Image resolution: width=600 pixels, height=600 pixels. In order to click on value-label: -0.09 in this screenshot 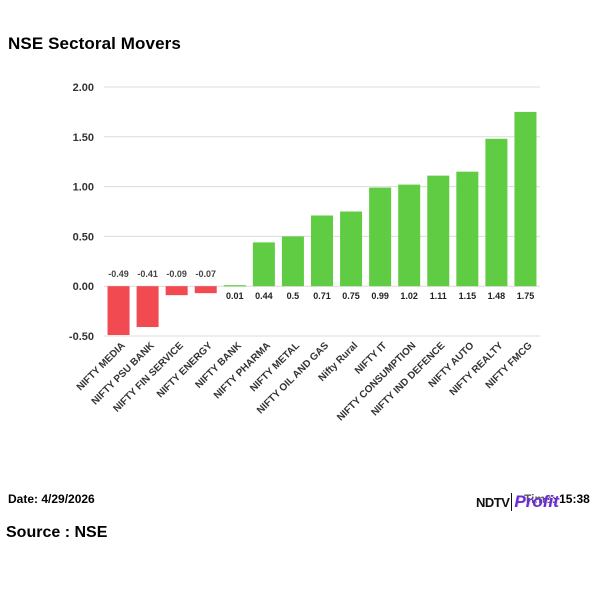, I will do `click(176, 274)`.